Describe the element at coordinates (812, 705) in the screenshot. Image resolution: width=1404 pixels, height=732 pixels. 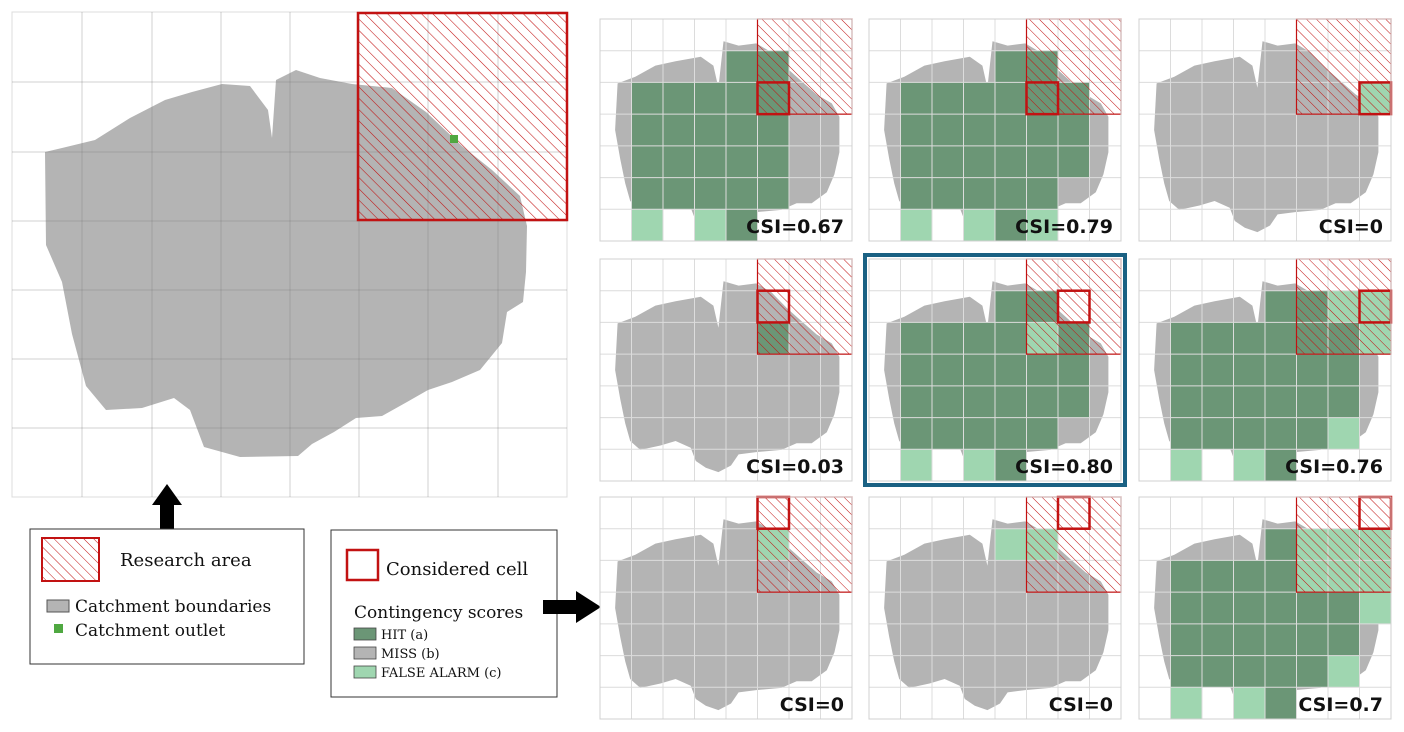
I see `csi-label: CSI=0` at that location.